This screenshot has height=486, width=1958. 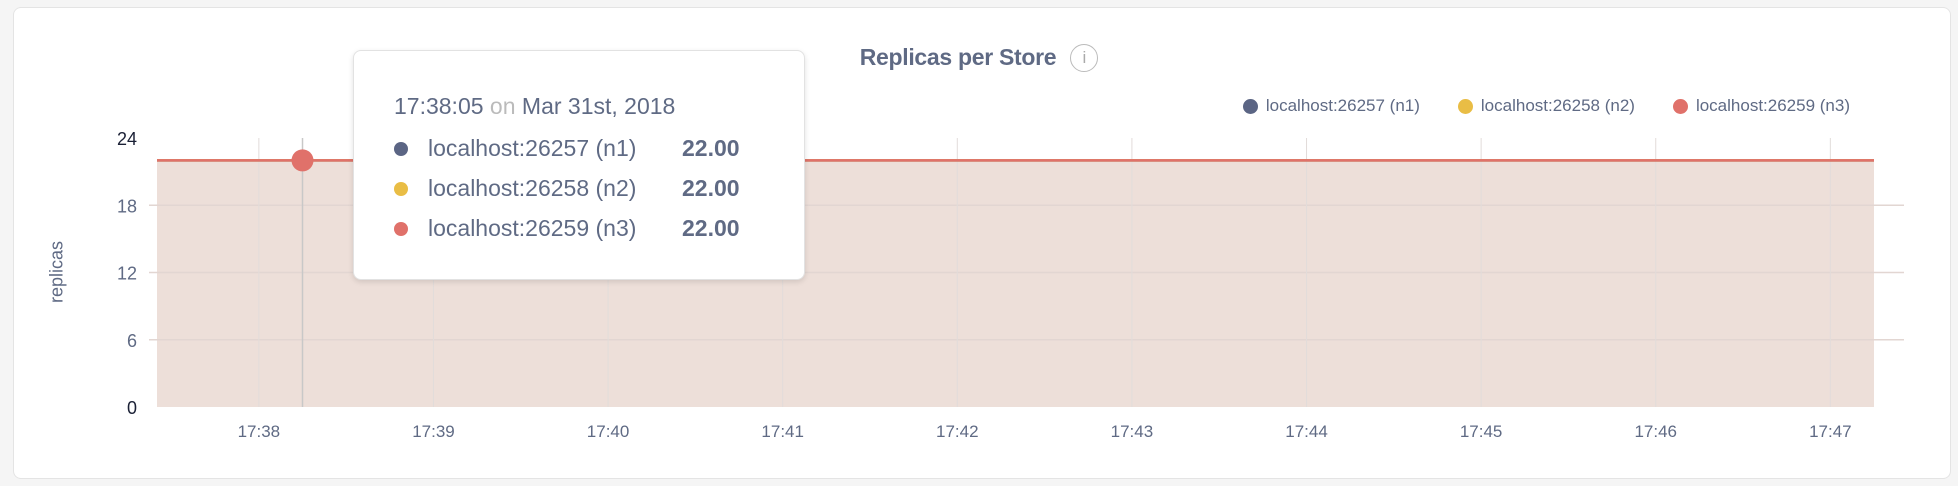 I want to click on legend-label: localhost:26258 (n2), so click(x=1557, y=105).